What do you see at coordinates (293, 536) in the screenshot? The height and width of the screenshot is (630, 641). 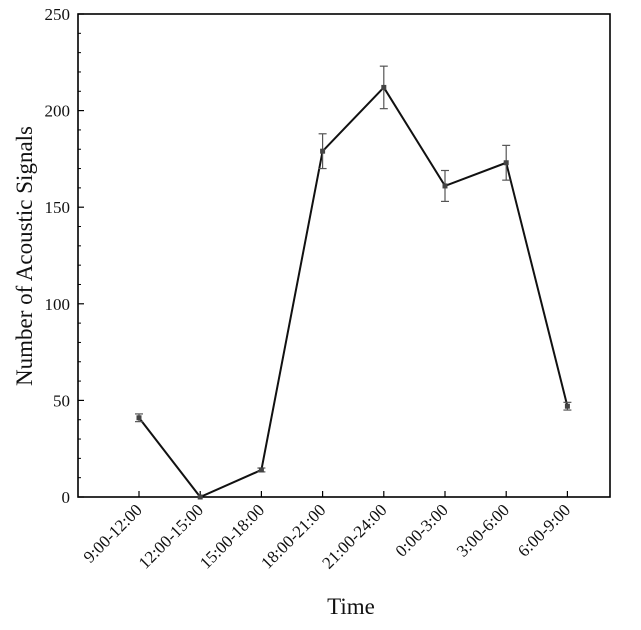 I see `x-tick-label: 18:00-21:00` at bounding box center [293, 536].